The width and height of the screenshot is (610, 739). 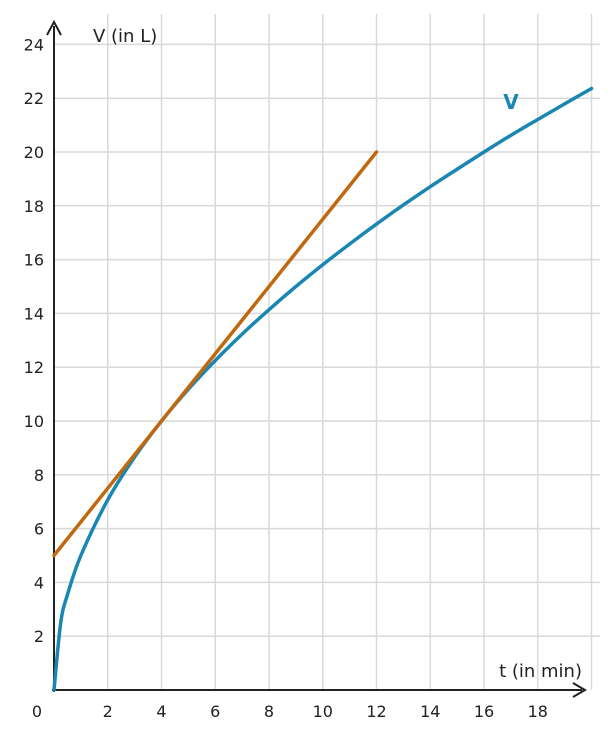 What do you see at coordinates (34, 313) in the screenshot?
I see `y-tick-label-14: 14` at bounding box center [34, 313].